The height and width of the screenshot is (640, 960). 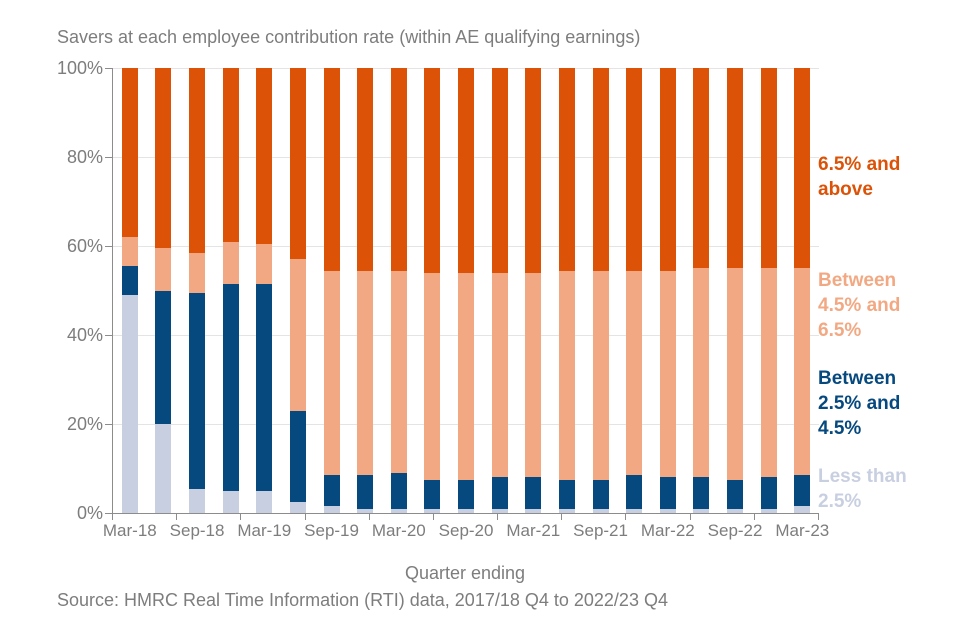 What do you see at coordinates (465, 573) in the screenshot?
I see `x-axis-title: Quarter ending` at bounding box center [465, 573].